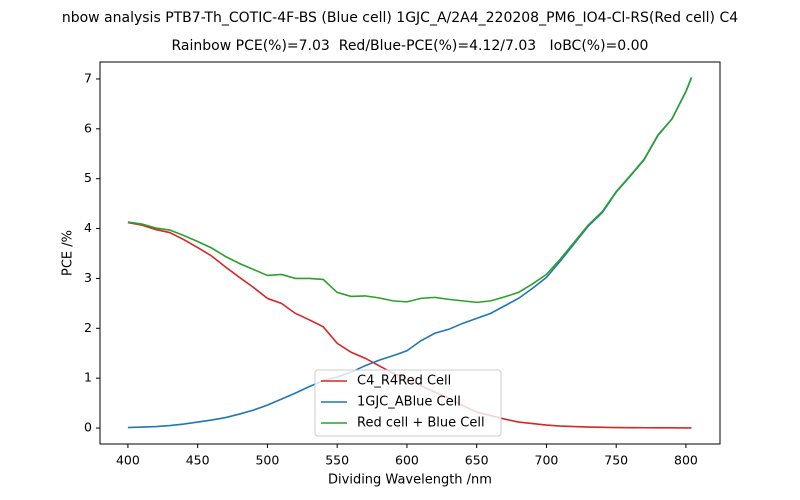 This screenshot has height=500, width=800. What do you see at coordinates (88, 277) in the screenshot?
I see `y-tick-label: 3` at bounding box center [88, 277].